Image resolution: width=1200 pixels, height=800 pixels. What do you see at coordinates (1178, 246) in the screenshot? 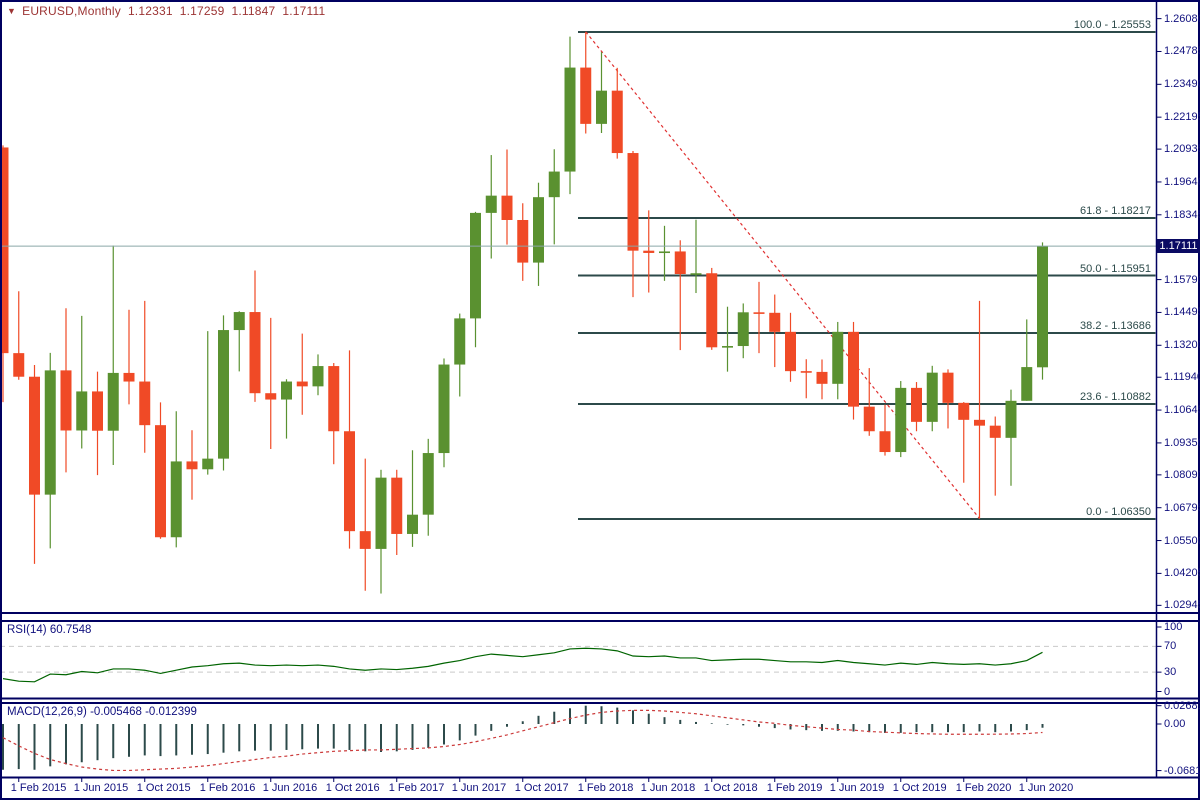
I see `current-price-tag: 1.17111` at bounding box center [1178, 246].